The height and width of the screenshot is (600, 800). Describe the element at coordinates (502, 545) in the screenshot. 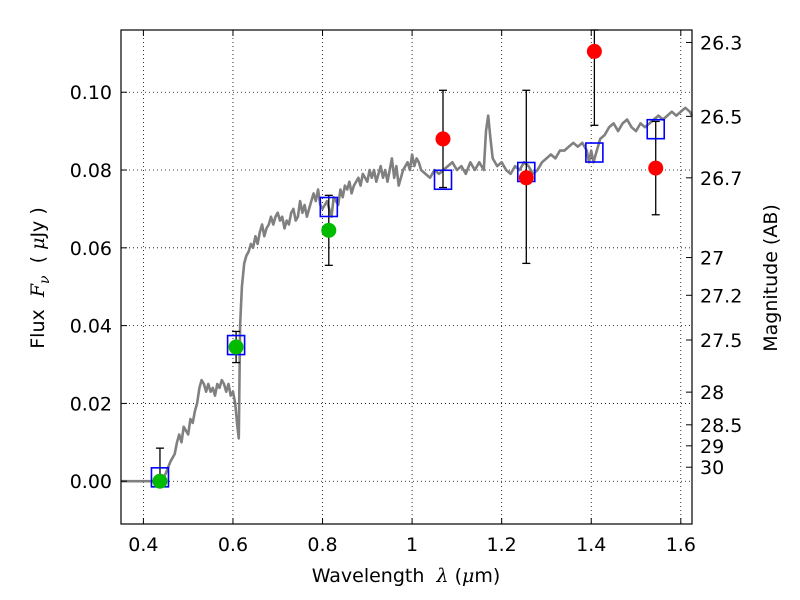

I see `x-tick-label: 1.2` at that location.